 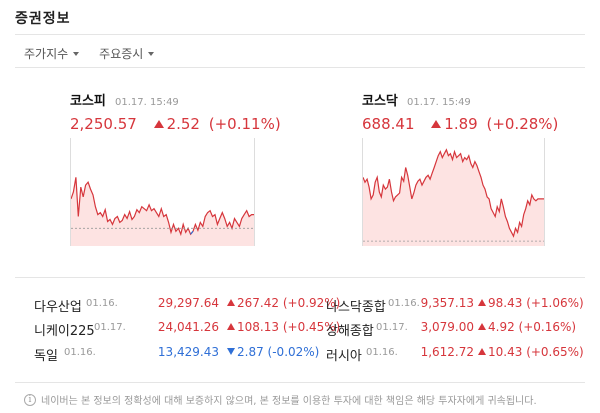 What do you see at coordinates (250, 352) in the screenshot?
I see `market-change: 2.87` at bounding box center [250, 352].